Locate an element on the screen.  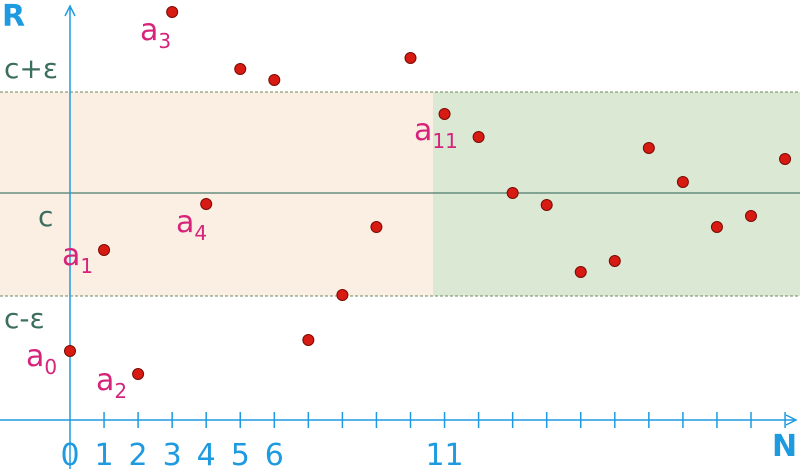
x-tick-label: 6 is located at coordinates (274, 453).